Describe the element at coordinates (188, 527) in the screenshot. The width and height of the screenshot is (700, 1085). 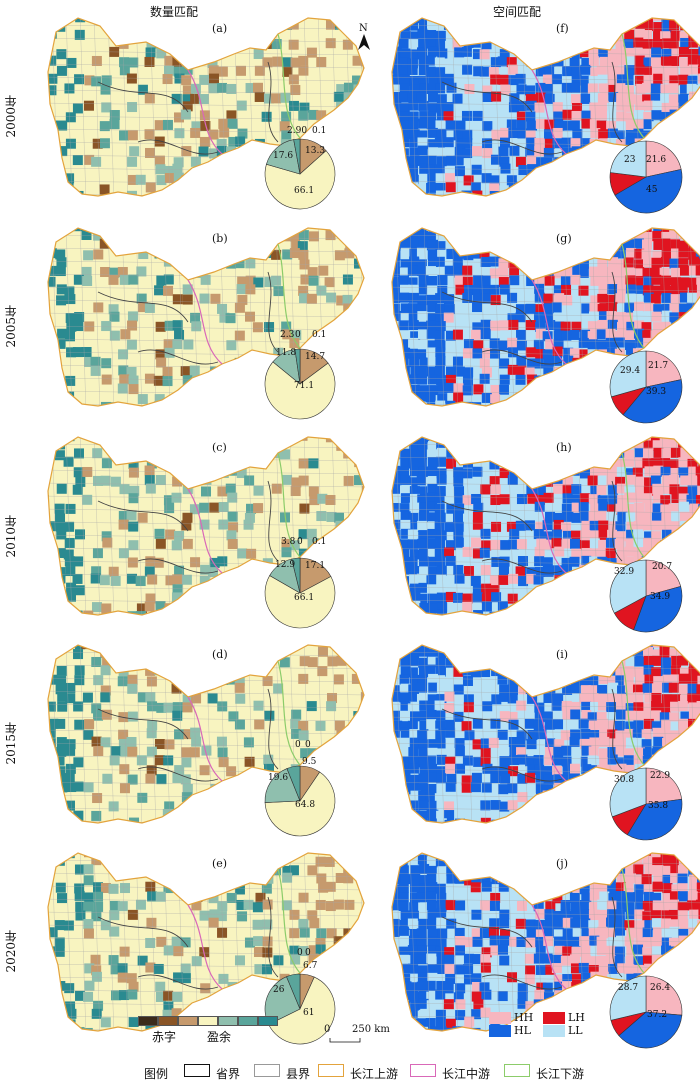
I see `province-boundary` at that location.